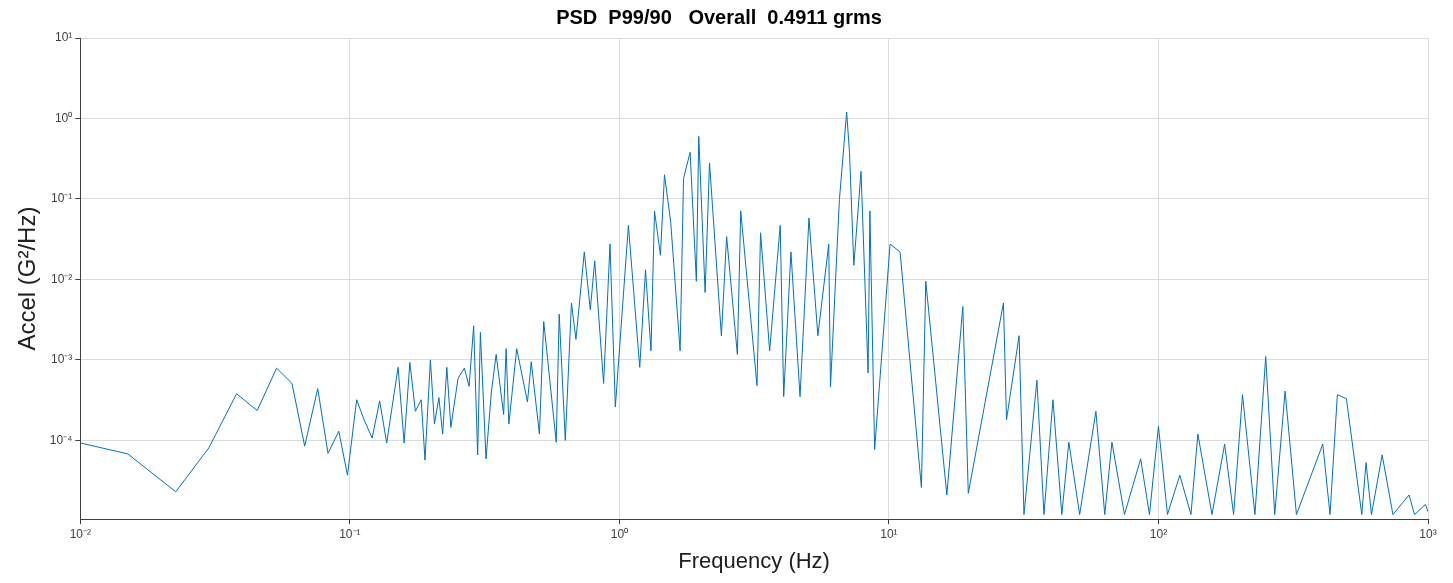 The width and height of the screenshot is (1453, 583). What do you see at coordinates (619, 533) in the screenshot?
I see `x-tick-label: 10⁰` at bounding box center [619, 533].